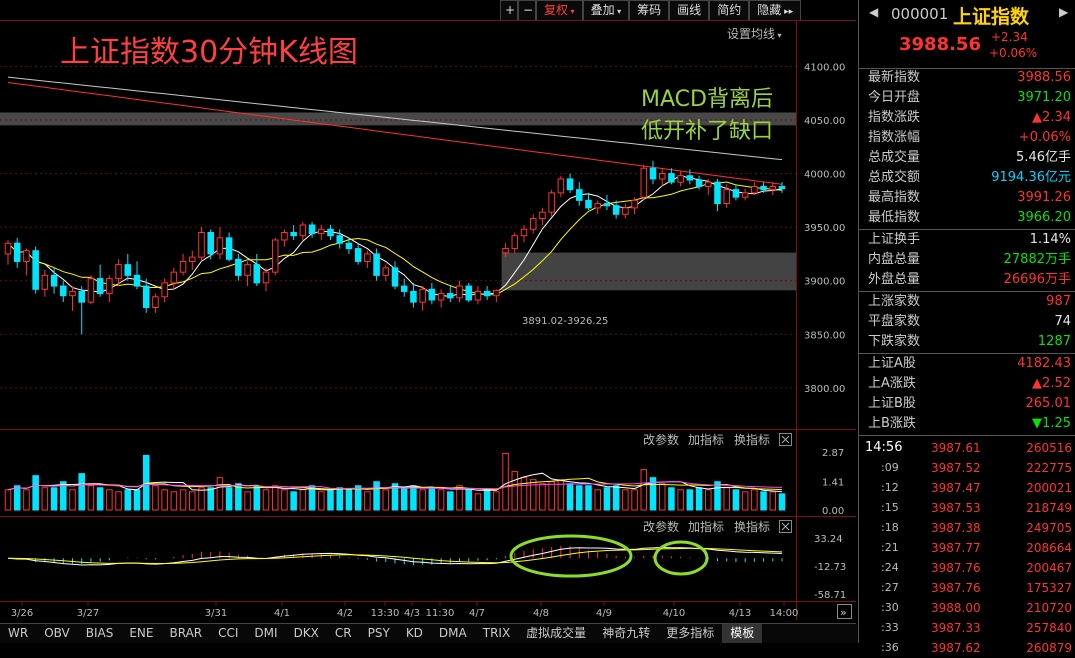  What do you see at coordinates (228, 633) in the screenshot?
I see `indicator-tab: CCI` at bounding box center [228, 633].